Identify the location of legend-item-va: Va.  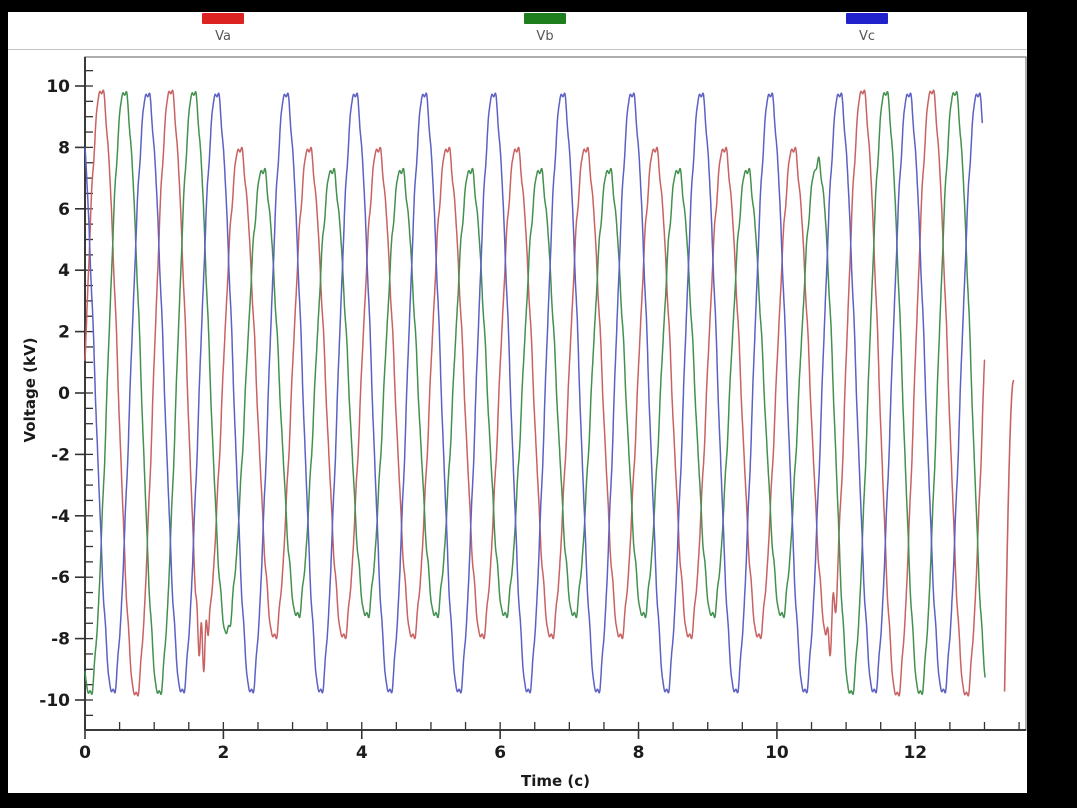
(223, 27).